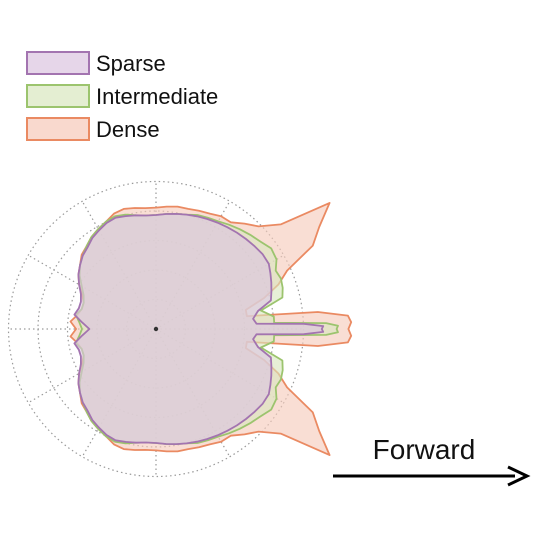  What do you see at coordinates (156, 329) in the screenshot?
I see `center-point` at bounding box center [156, 329].